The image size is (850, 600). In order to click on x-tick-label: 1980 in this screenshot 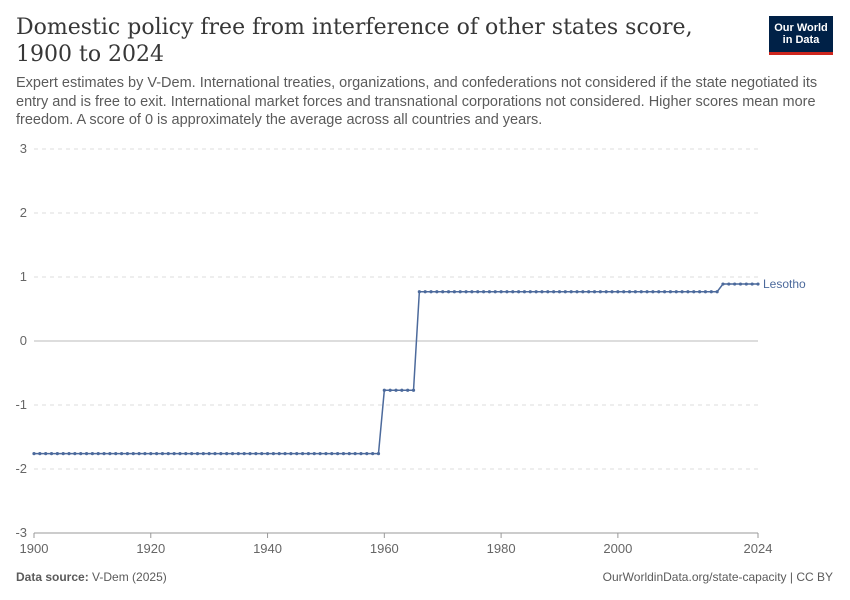, I will do `click(501, 548)`.